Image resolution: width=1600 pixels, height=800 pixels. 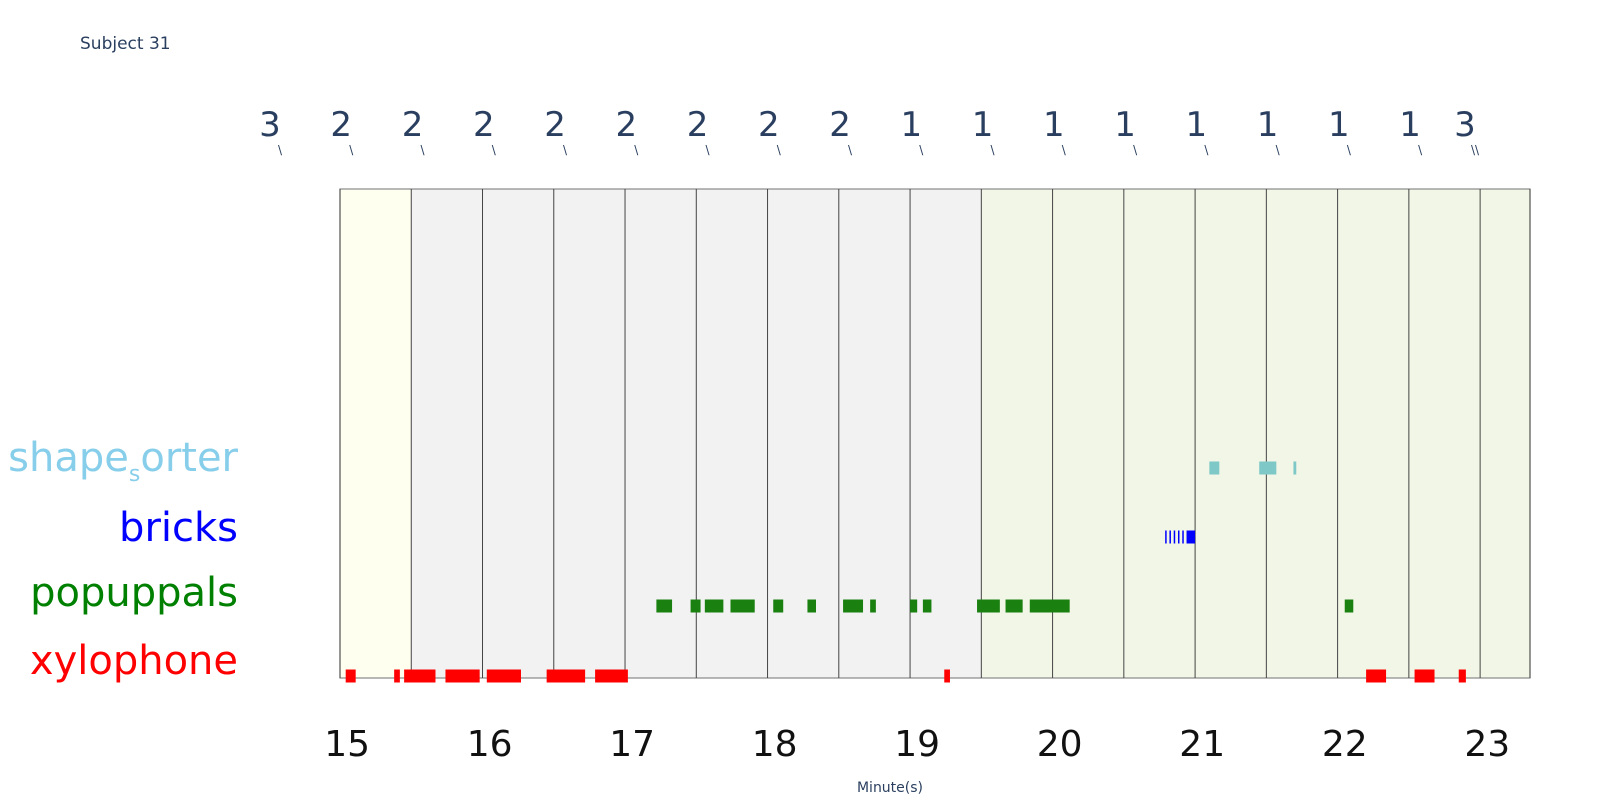 What do you see at coordinates (1060, 744) in the screenshot?
I see `x-axis-tick-label: 20` at bounding box center [1060, 744].